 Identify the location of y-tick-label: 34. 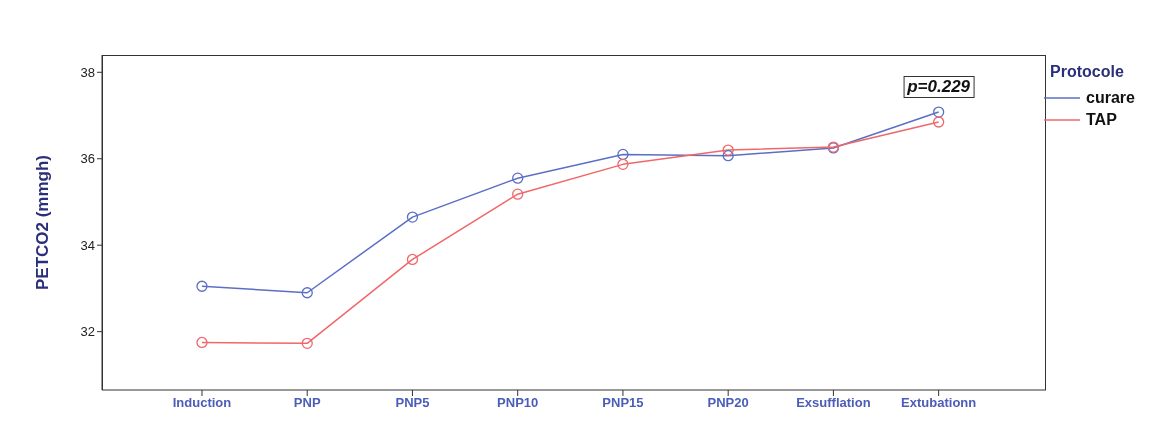
(87, 245).